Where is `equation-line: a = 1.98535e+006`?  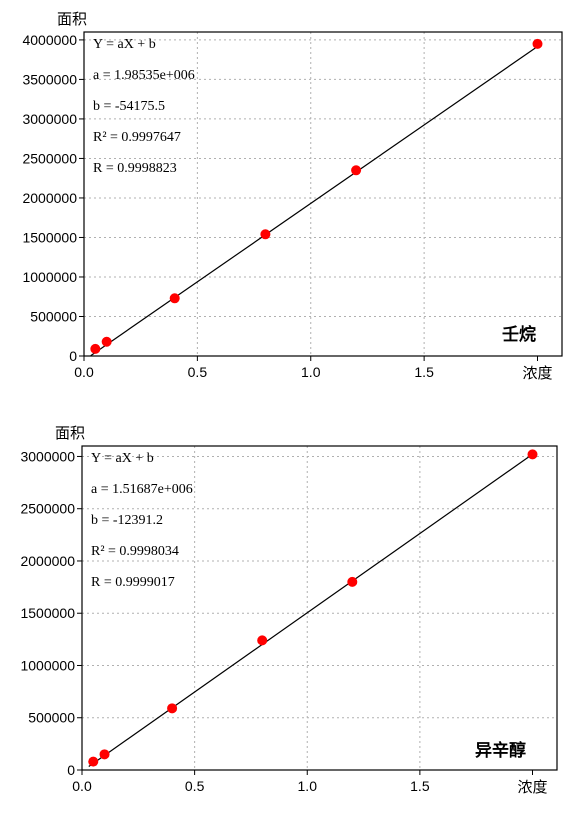
equation-line: a = 1.98535e+006 is located at coordinates (144, 75).